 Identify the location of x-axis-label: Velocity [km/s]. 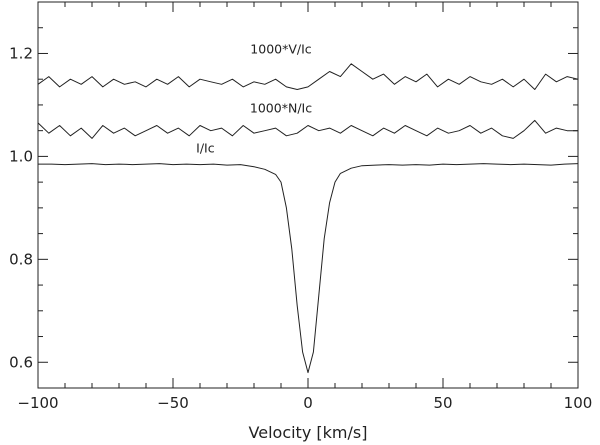
(308, 432).